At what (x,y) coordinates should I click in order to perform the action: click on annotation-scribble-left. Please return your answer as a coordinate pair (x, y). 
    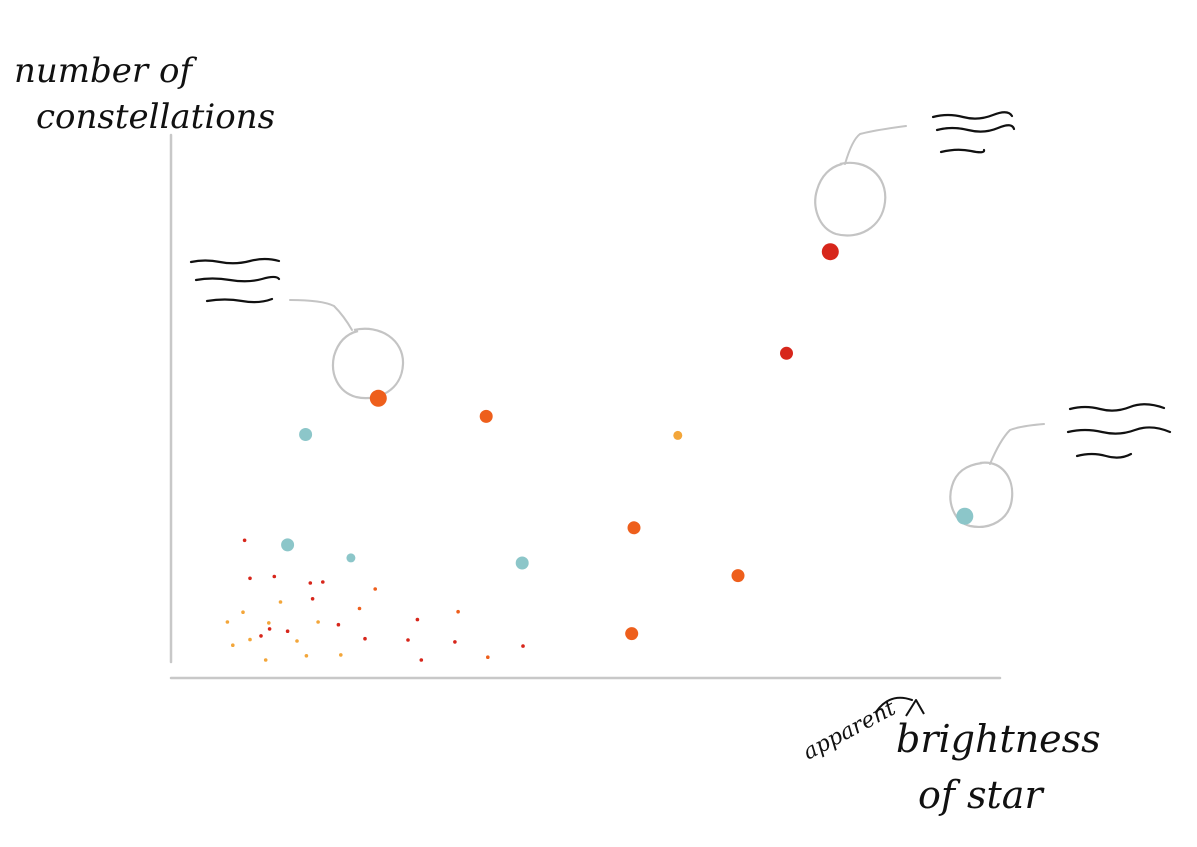
    Looking at the image, I should click on (235, 280).